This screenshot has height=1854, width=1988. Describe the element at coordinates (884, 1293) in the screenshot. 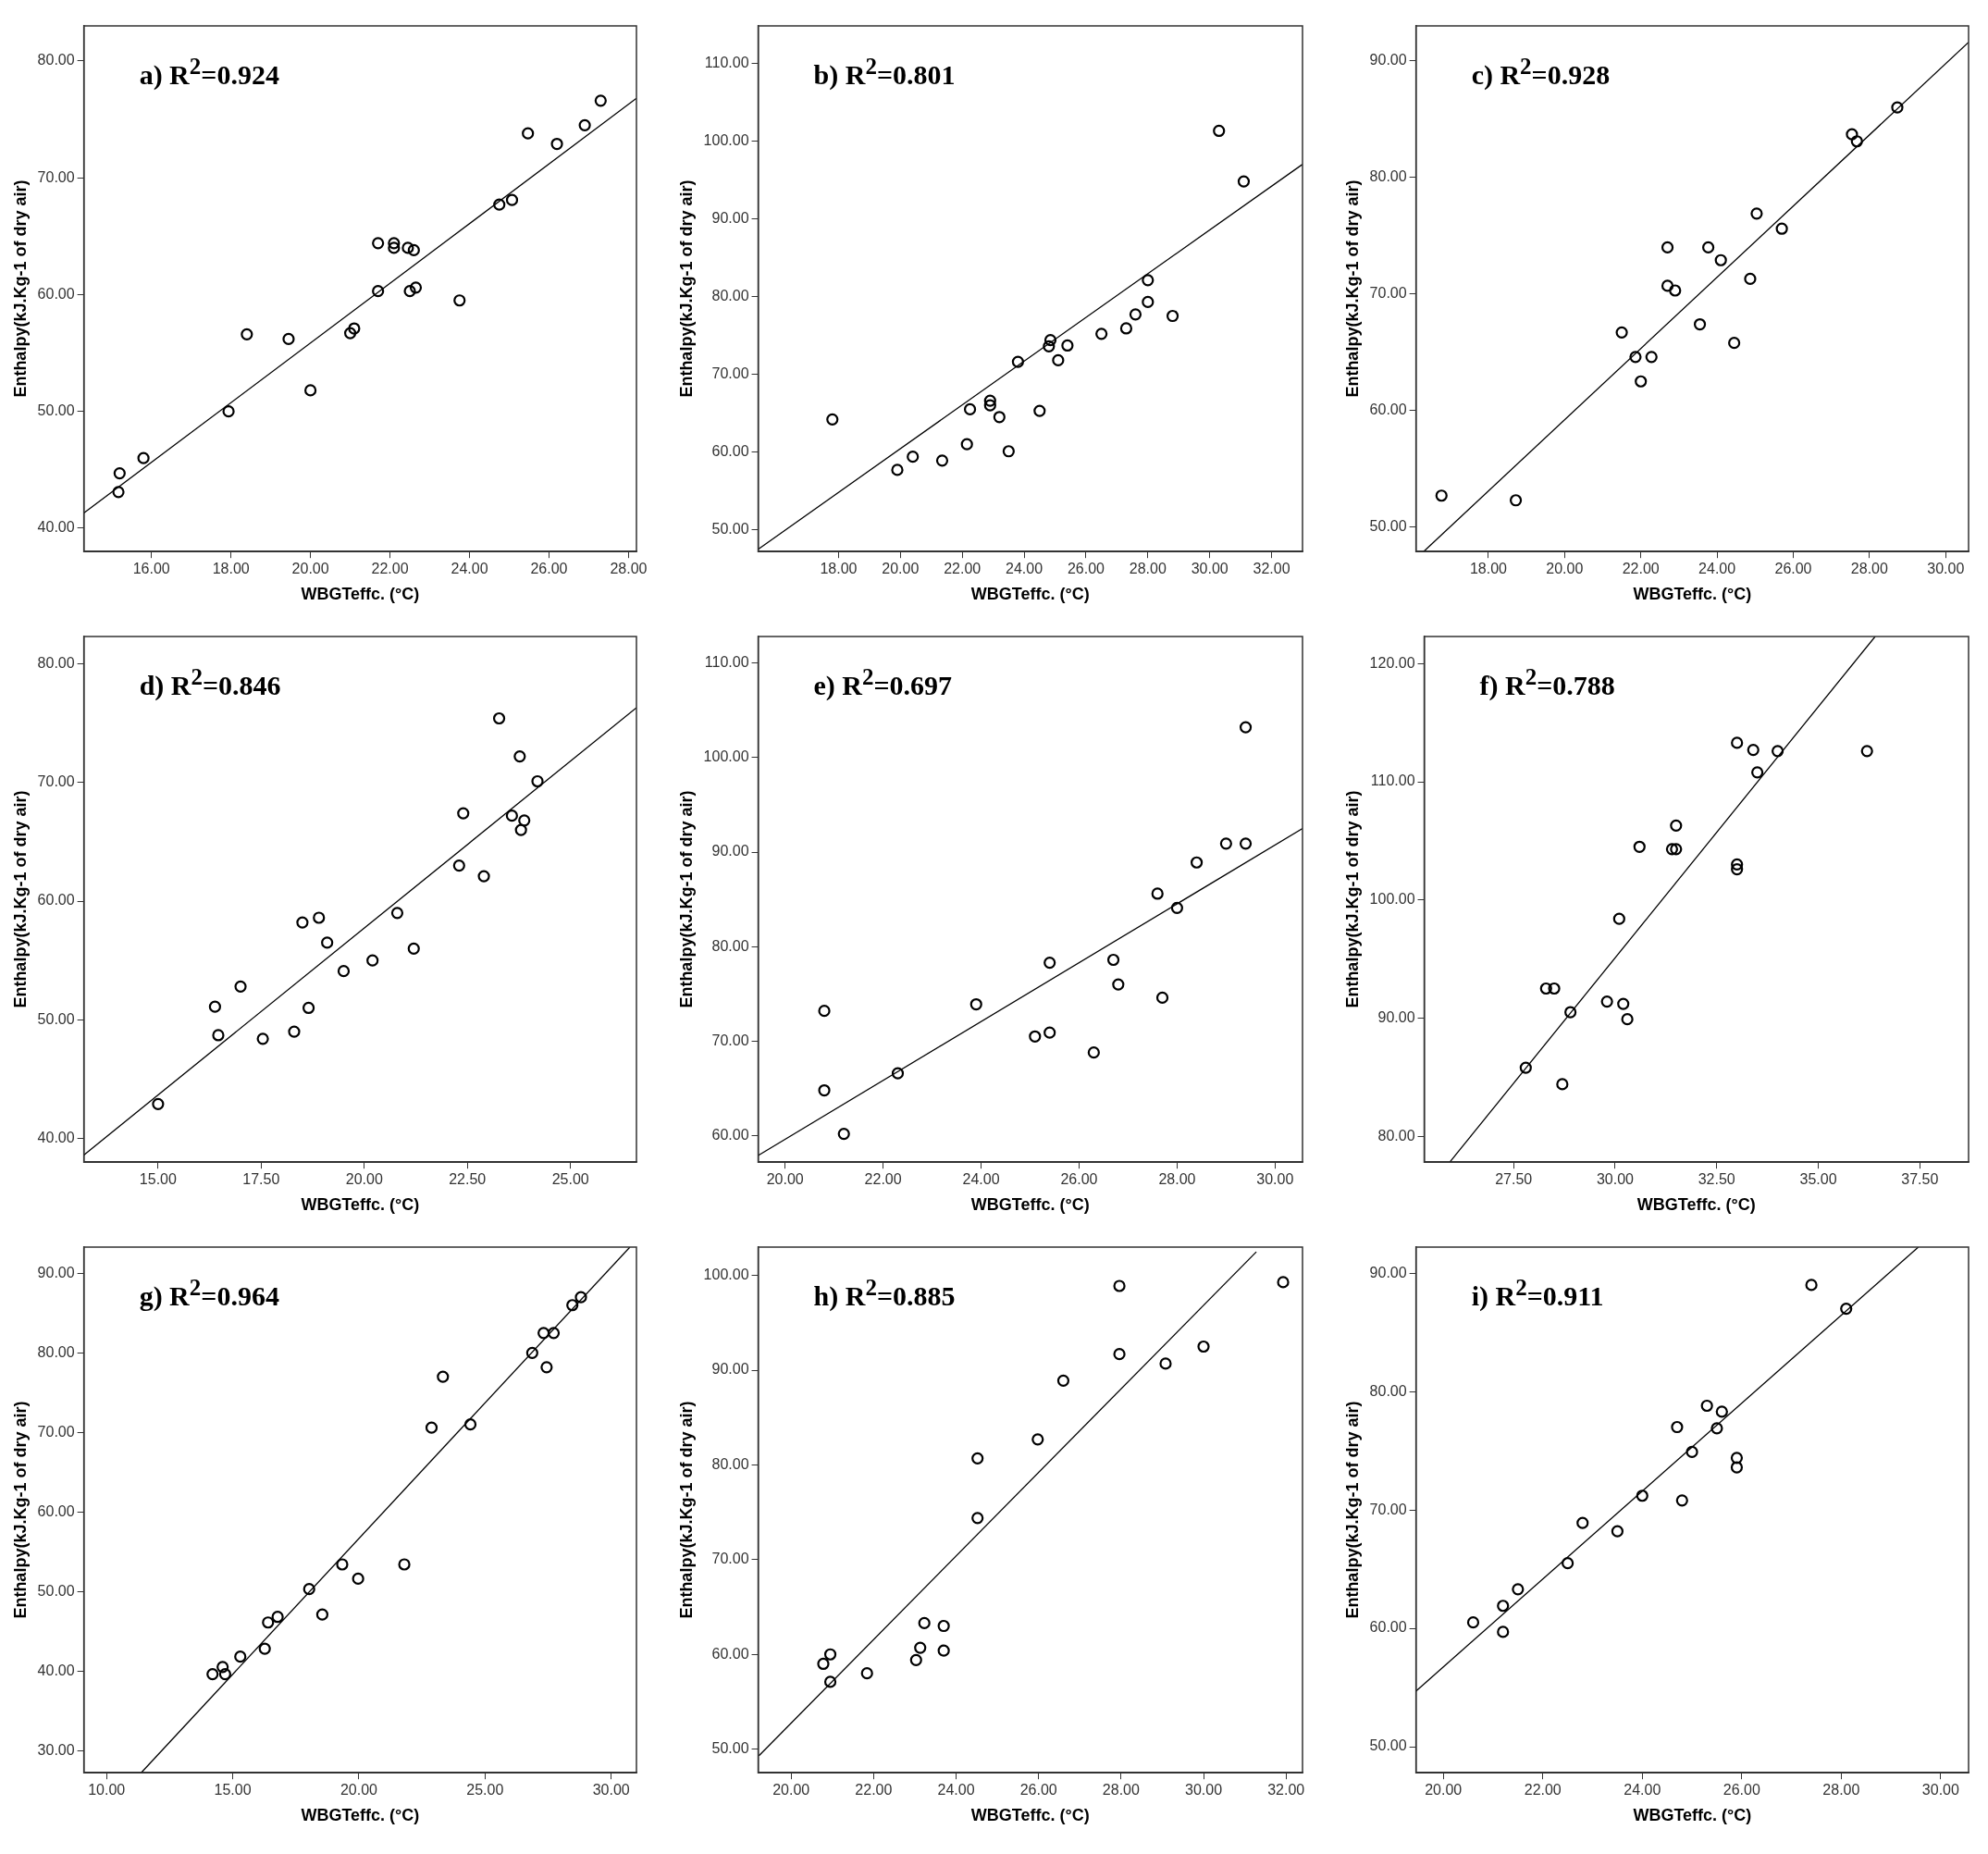

I see `annotation: h) R$^{2}$=0.885` at that location.